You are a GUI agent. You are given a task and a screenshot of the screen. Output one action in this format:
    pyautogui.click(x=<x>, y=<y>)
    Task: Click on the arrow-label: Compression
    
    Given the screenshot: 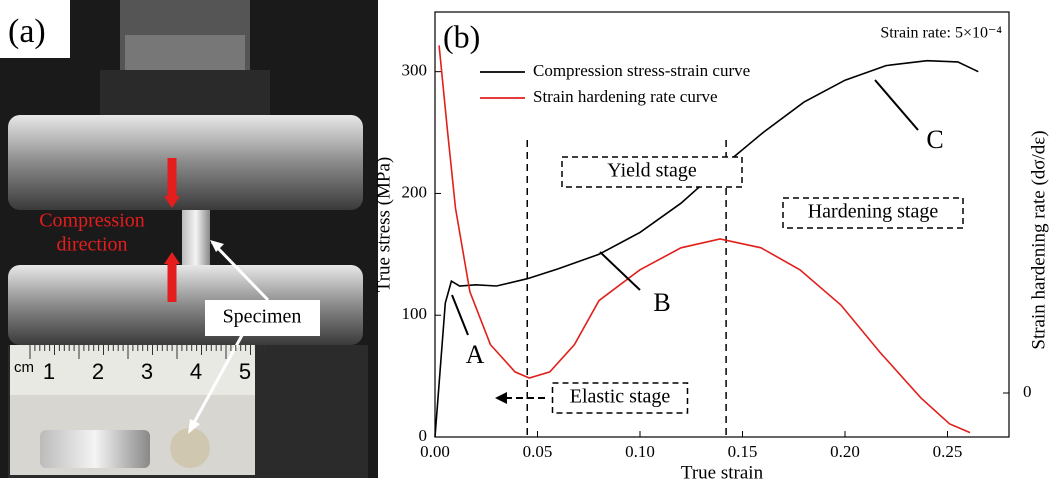 What is the action you would take?
    pyautogui.click(x=92, y=221)
    